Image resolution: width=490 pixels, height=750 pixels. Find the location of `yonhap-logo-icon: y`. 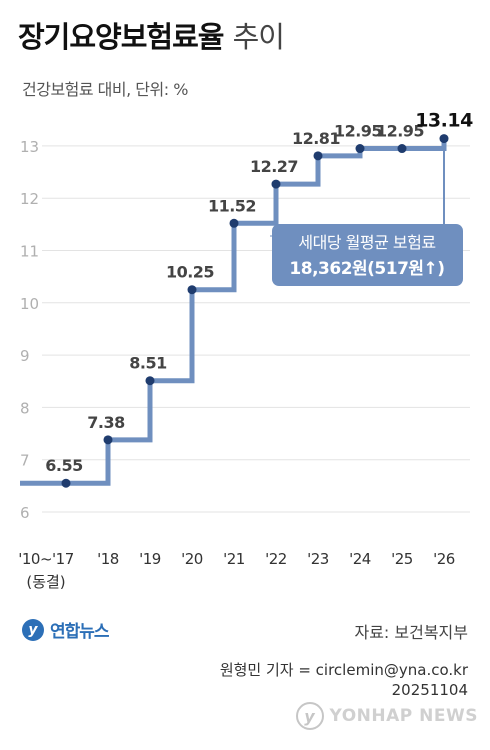

yonhap-logo-icon: y is located at coordinates (33, 629).